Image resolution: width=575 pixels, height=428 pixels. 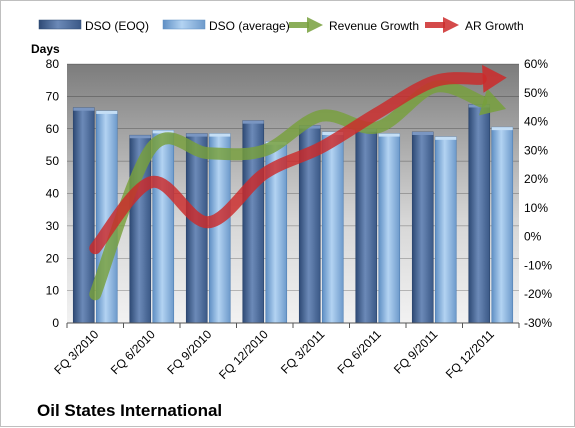 I want to click on x-tick-label: FQ 9/2011, so click(x=416, y=352).